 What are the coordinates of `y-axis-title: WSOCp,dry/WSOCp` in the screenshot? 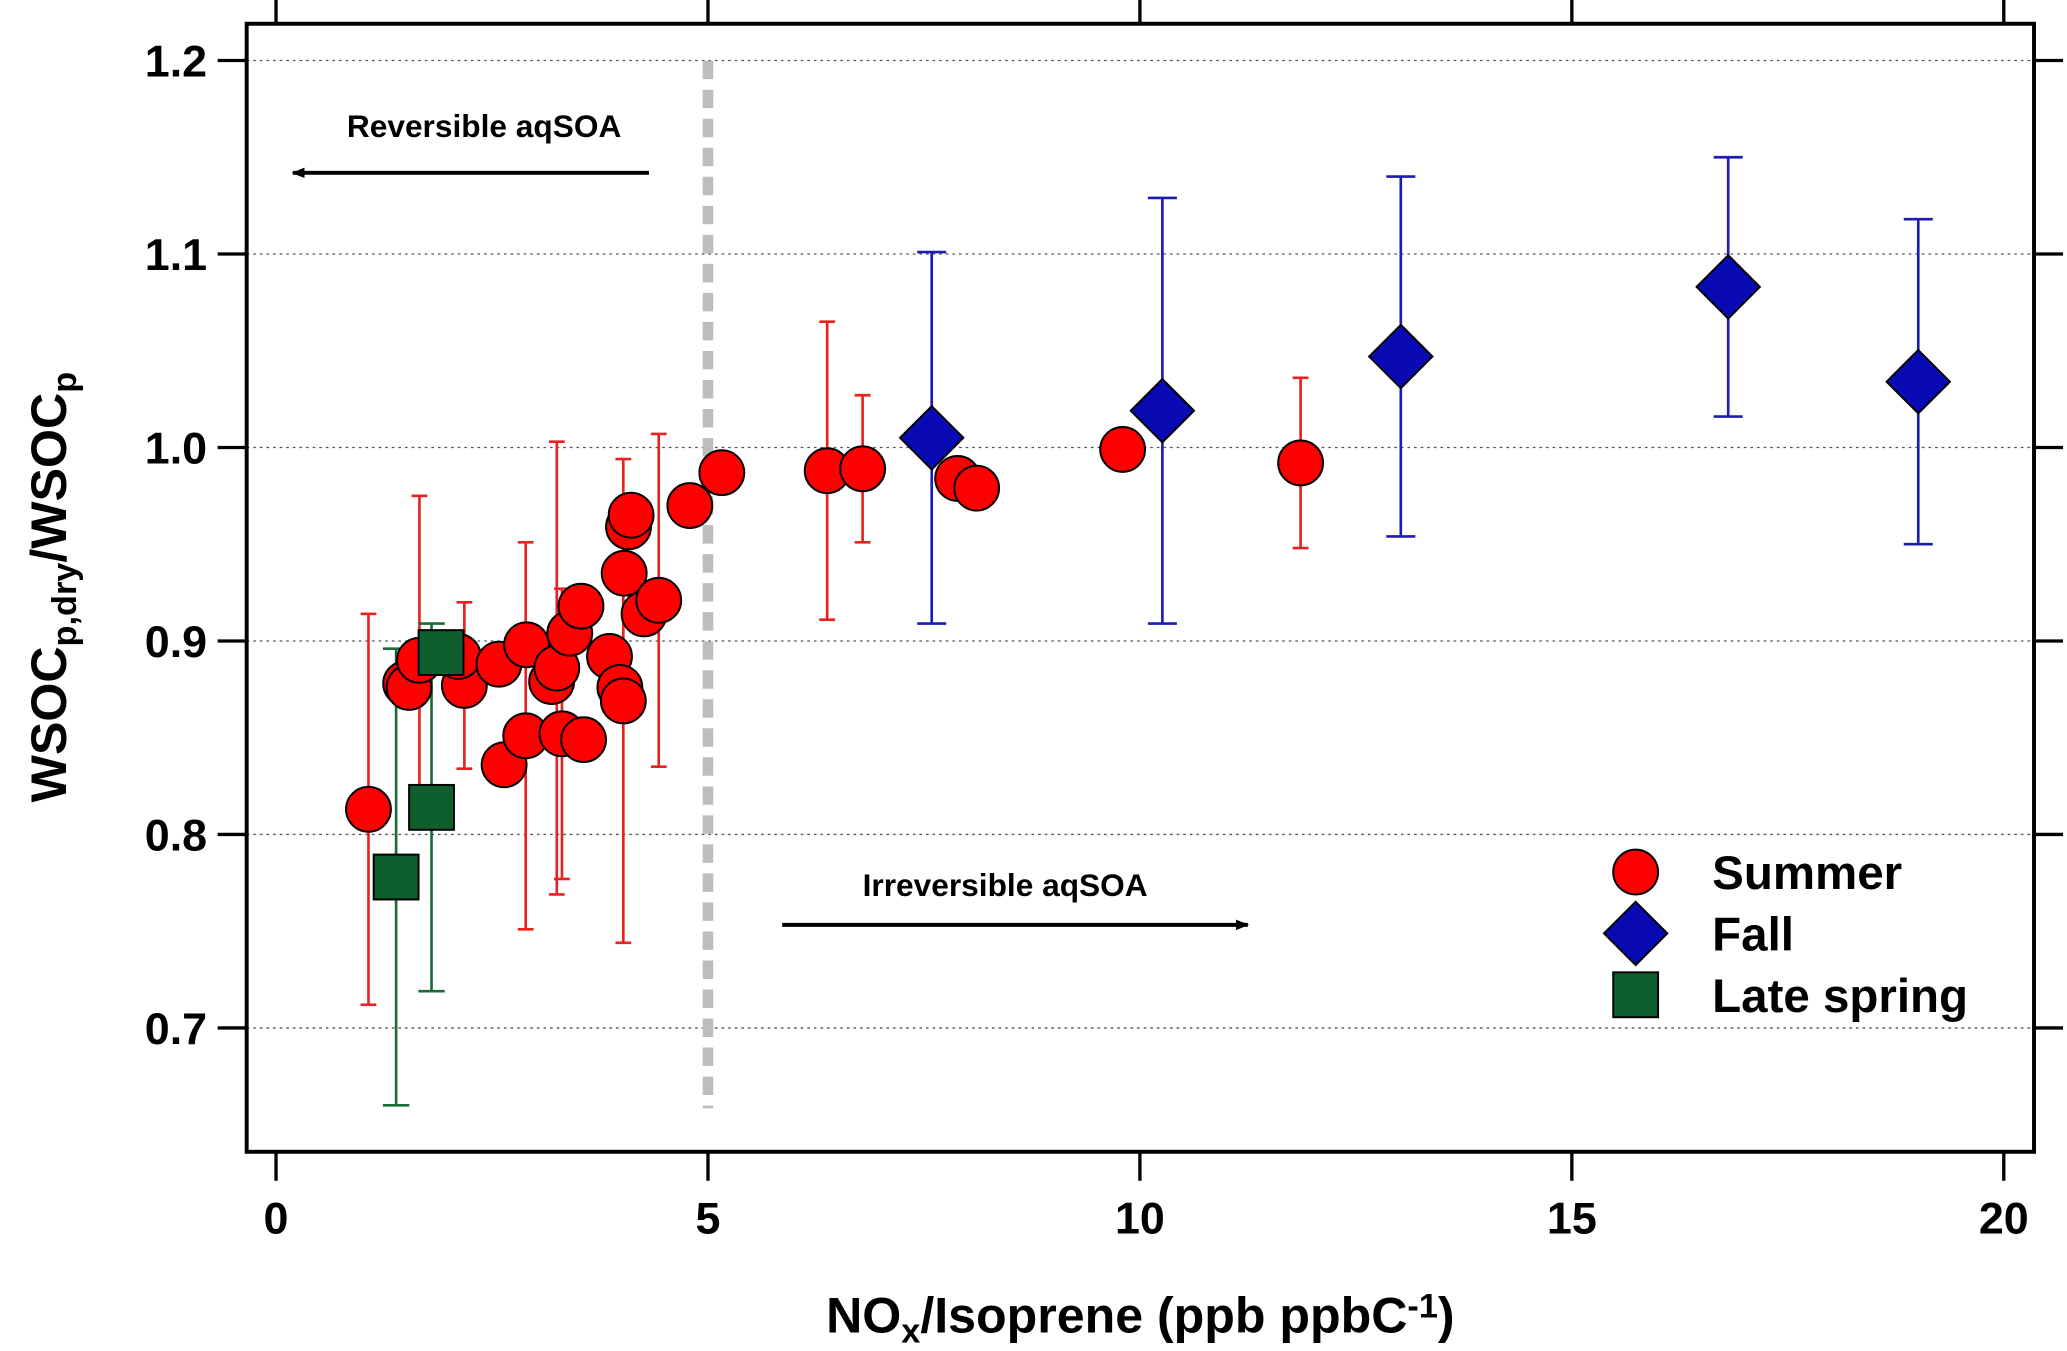 It's located at (52, 587).